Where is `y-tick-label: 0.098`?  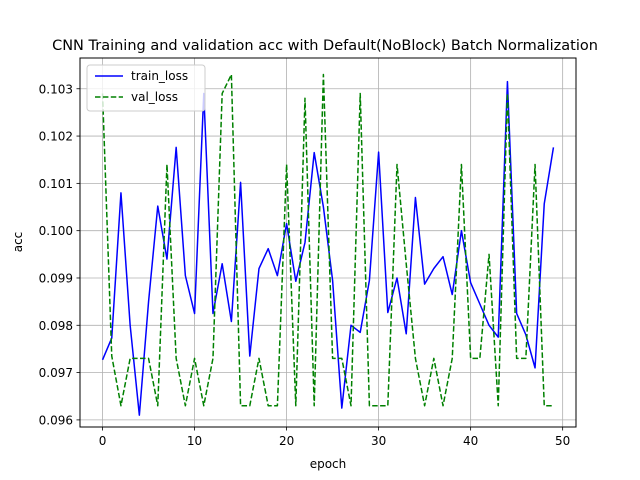
y-tick-label: 0.098 is located at coordinates (56, 326).